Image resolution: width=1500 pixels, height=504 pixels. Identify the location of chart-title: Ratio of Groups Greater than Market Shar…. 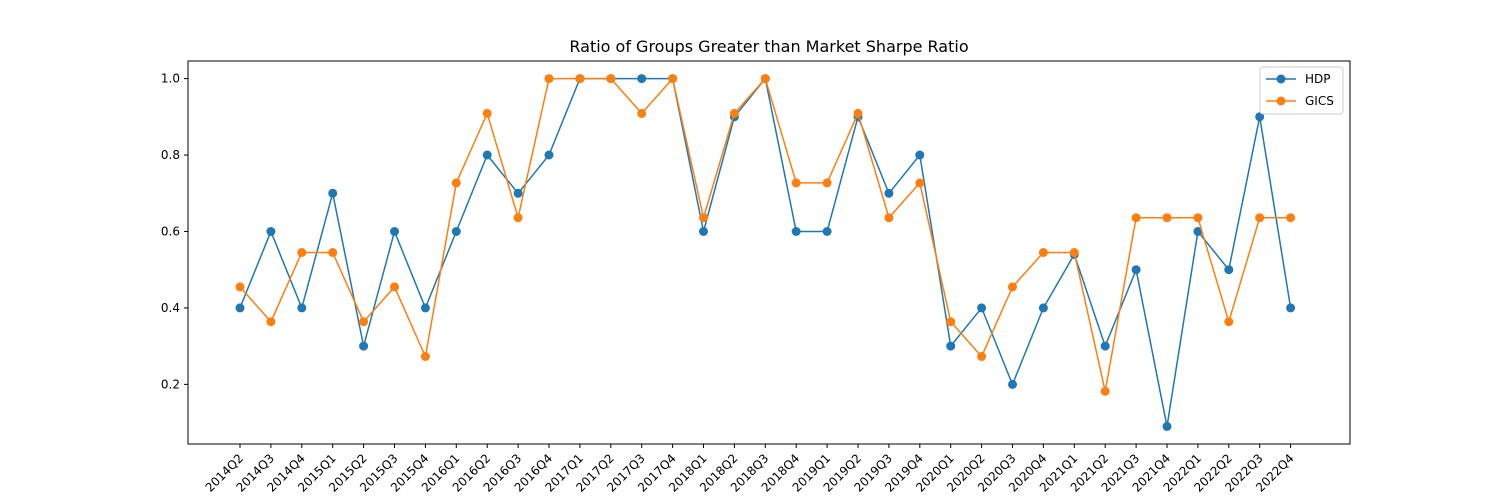
(768, 46).